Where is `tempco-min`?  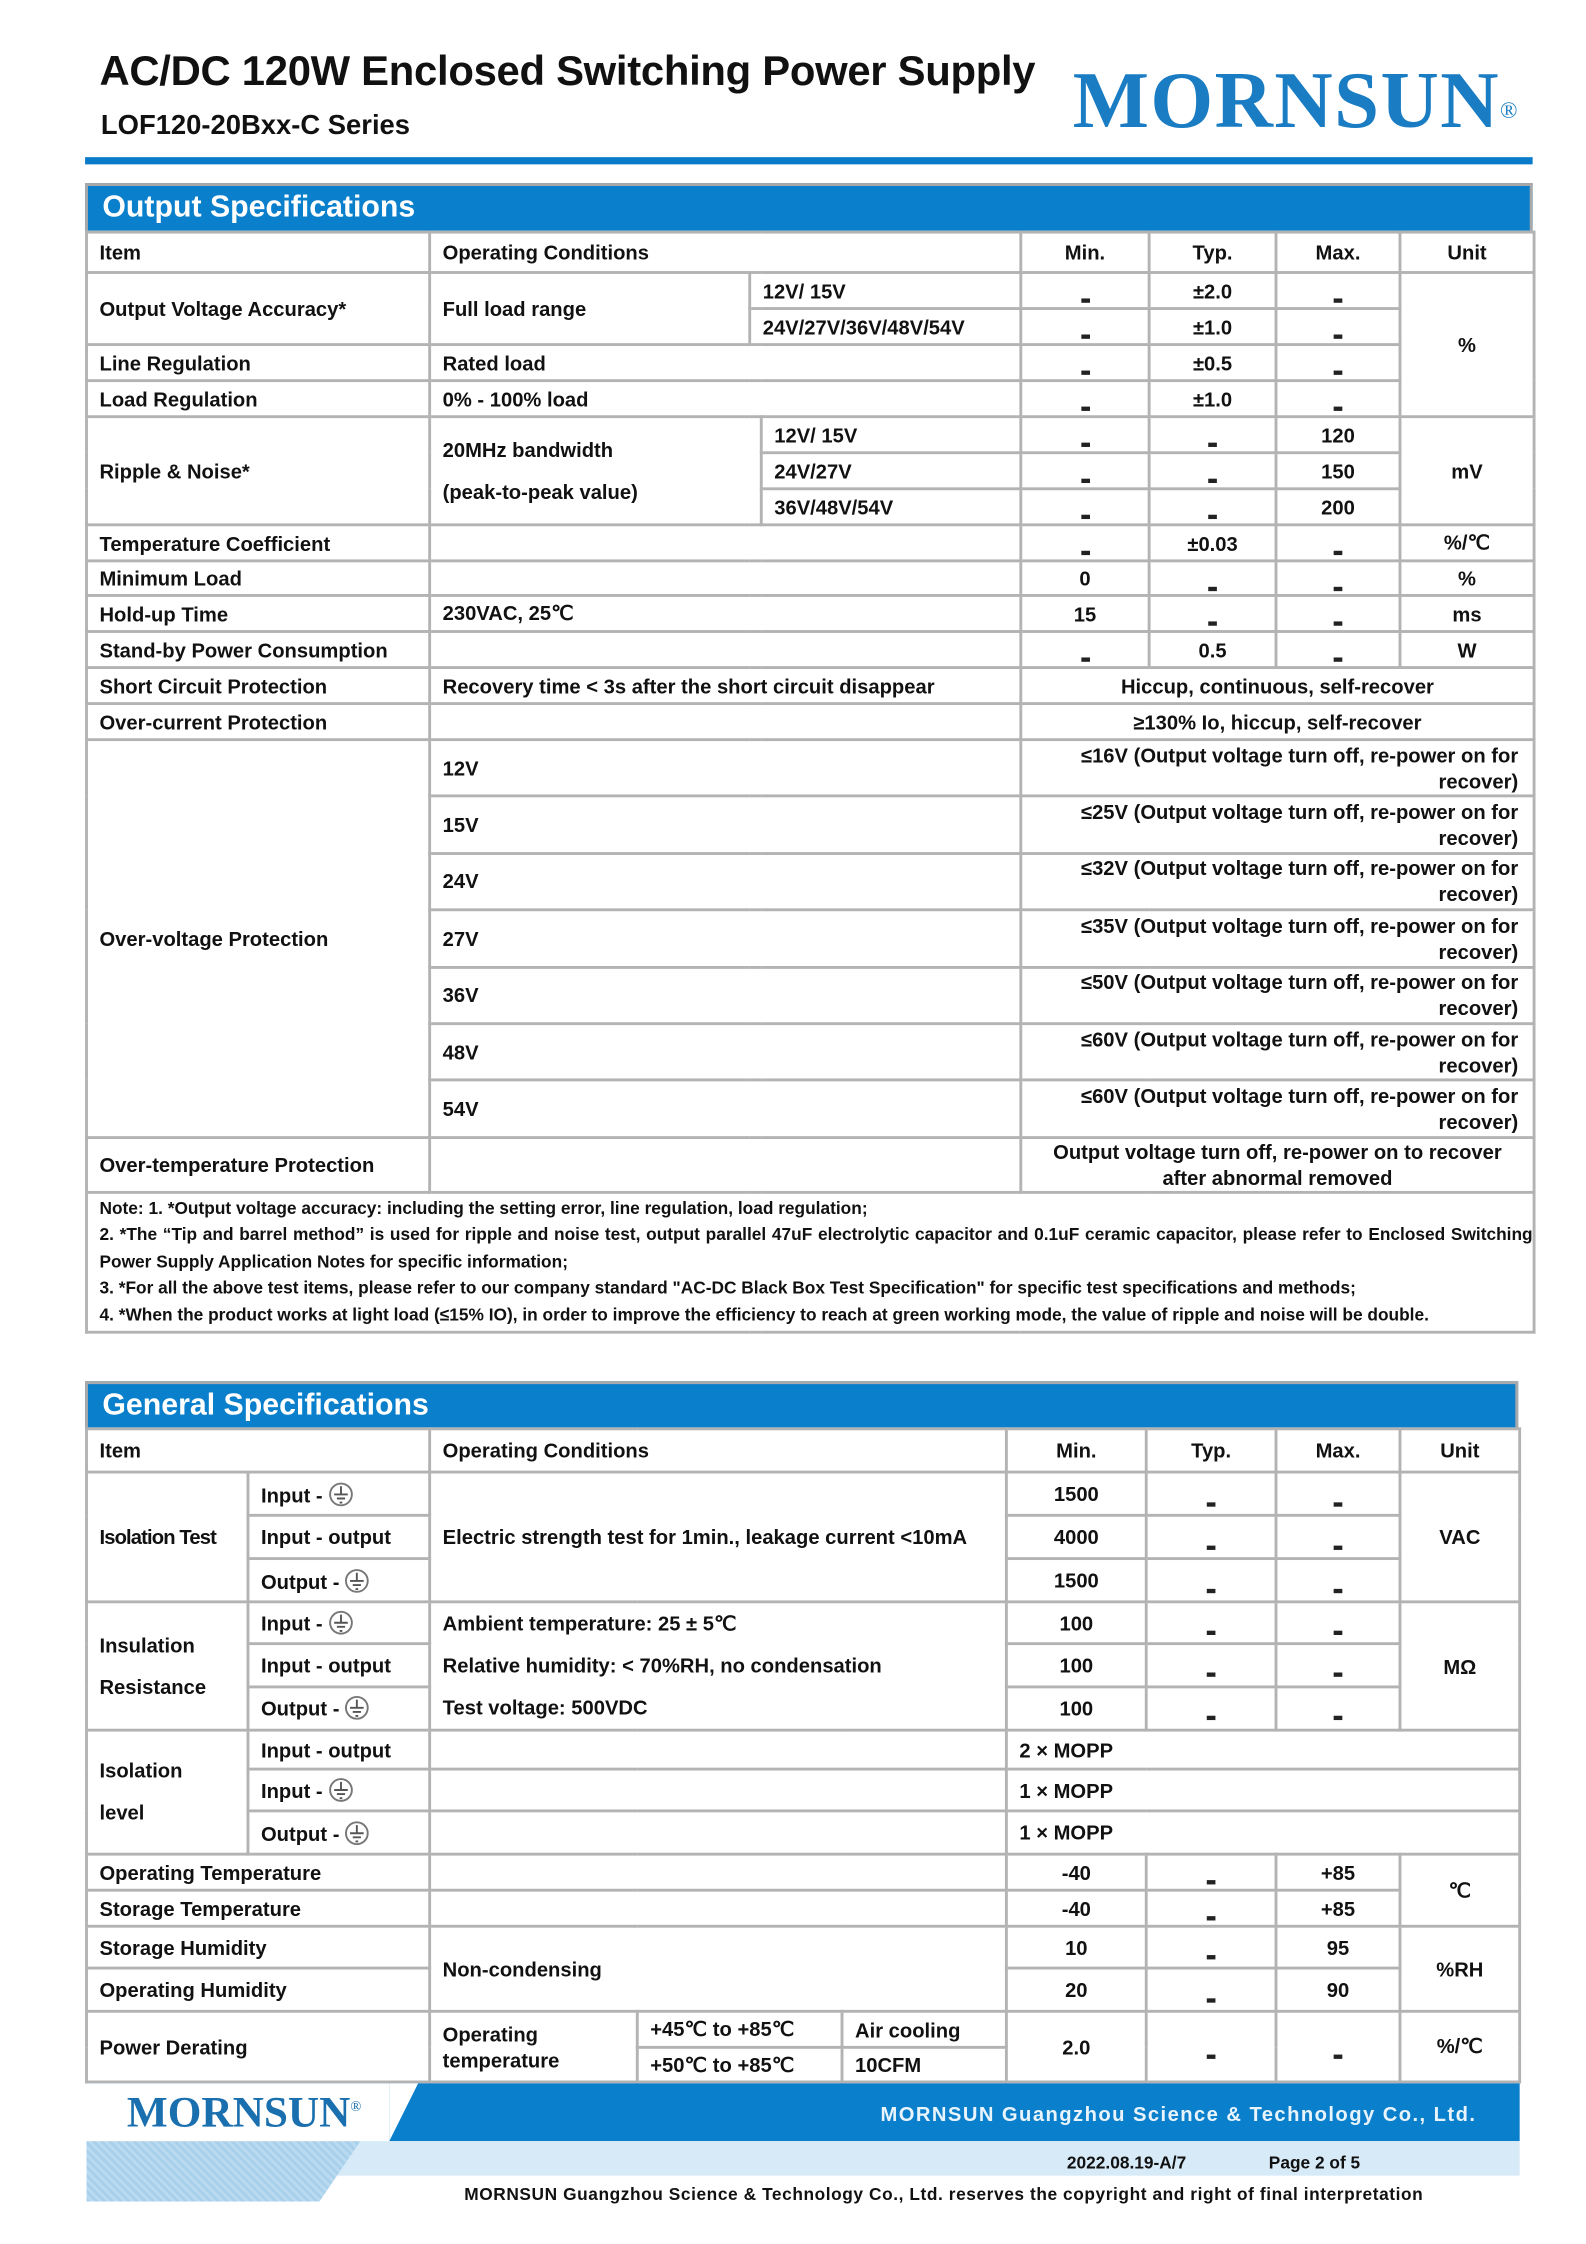
tempco-min is located at coordinates (1085, 543).